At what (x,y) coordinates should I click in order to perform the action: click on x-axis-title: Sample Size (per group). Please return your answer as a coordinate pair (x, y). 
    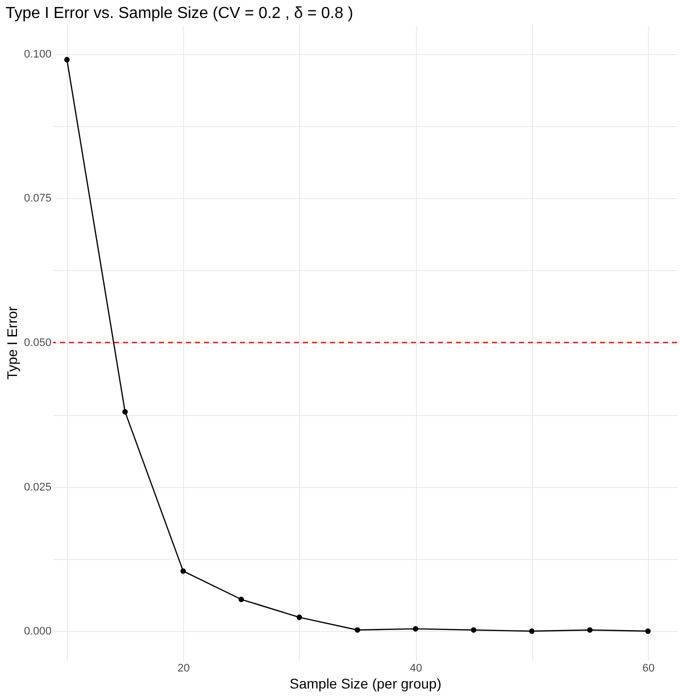
    Looking at the image, I should click on (366, 684).